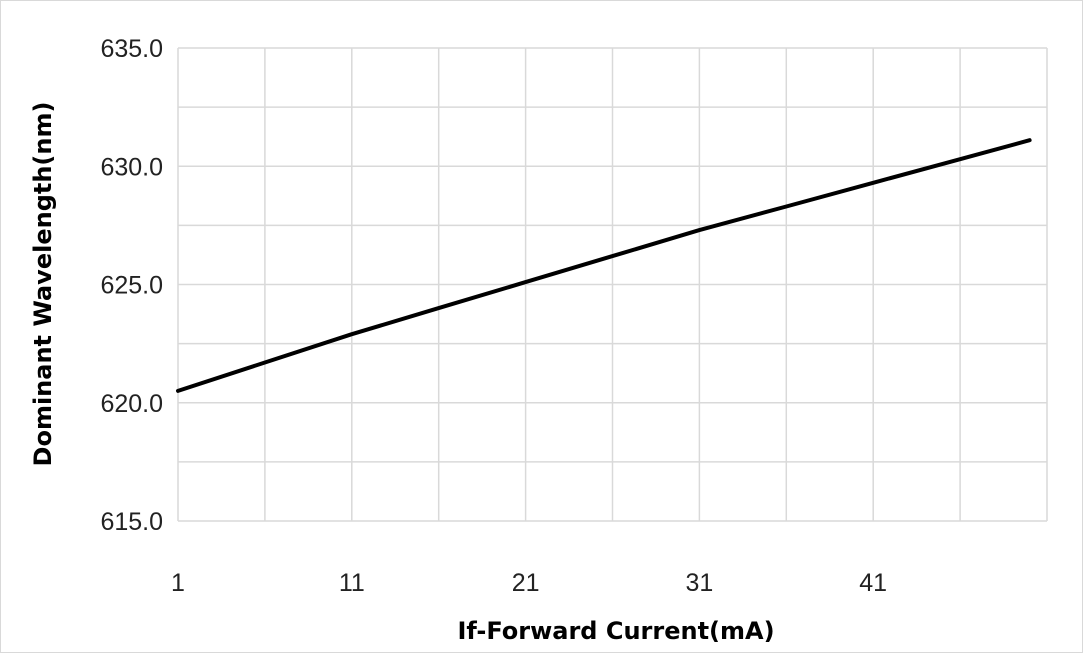  Describe the element at coordinates (131, 404) in the screenshot. I see `y-tick-label: 620.0` at that location.